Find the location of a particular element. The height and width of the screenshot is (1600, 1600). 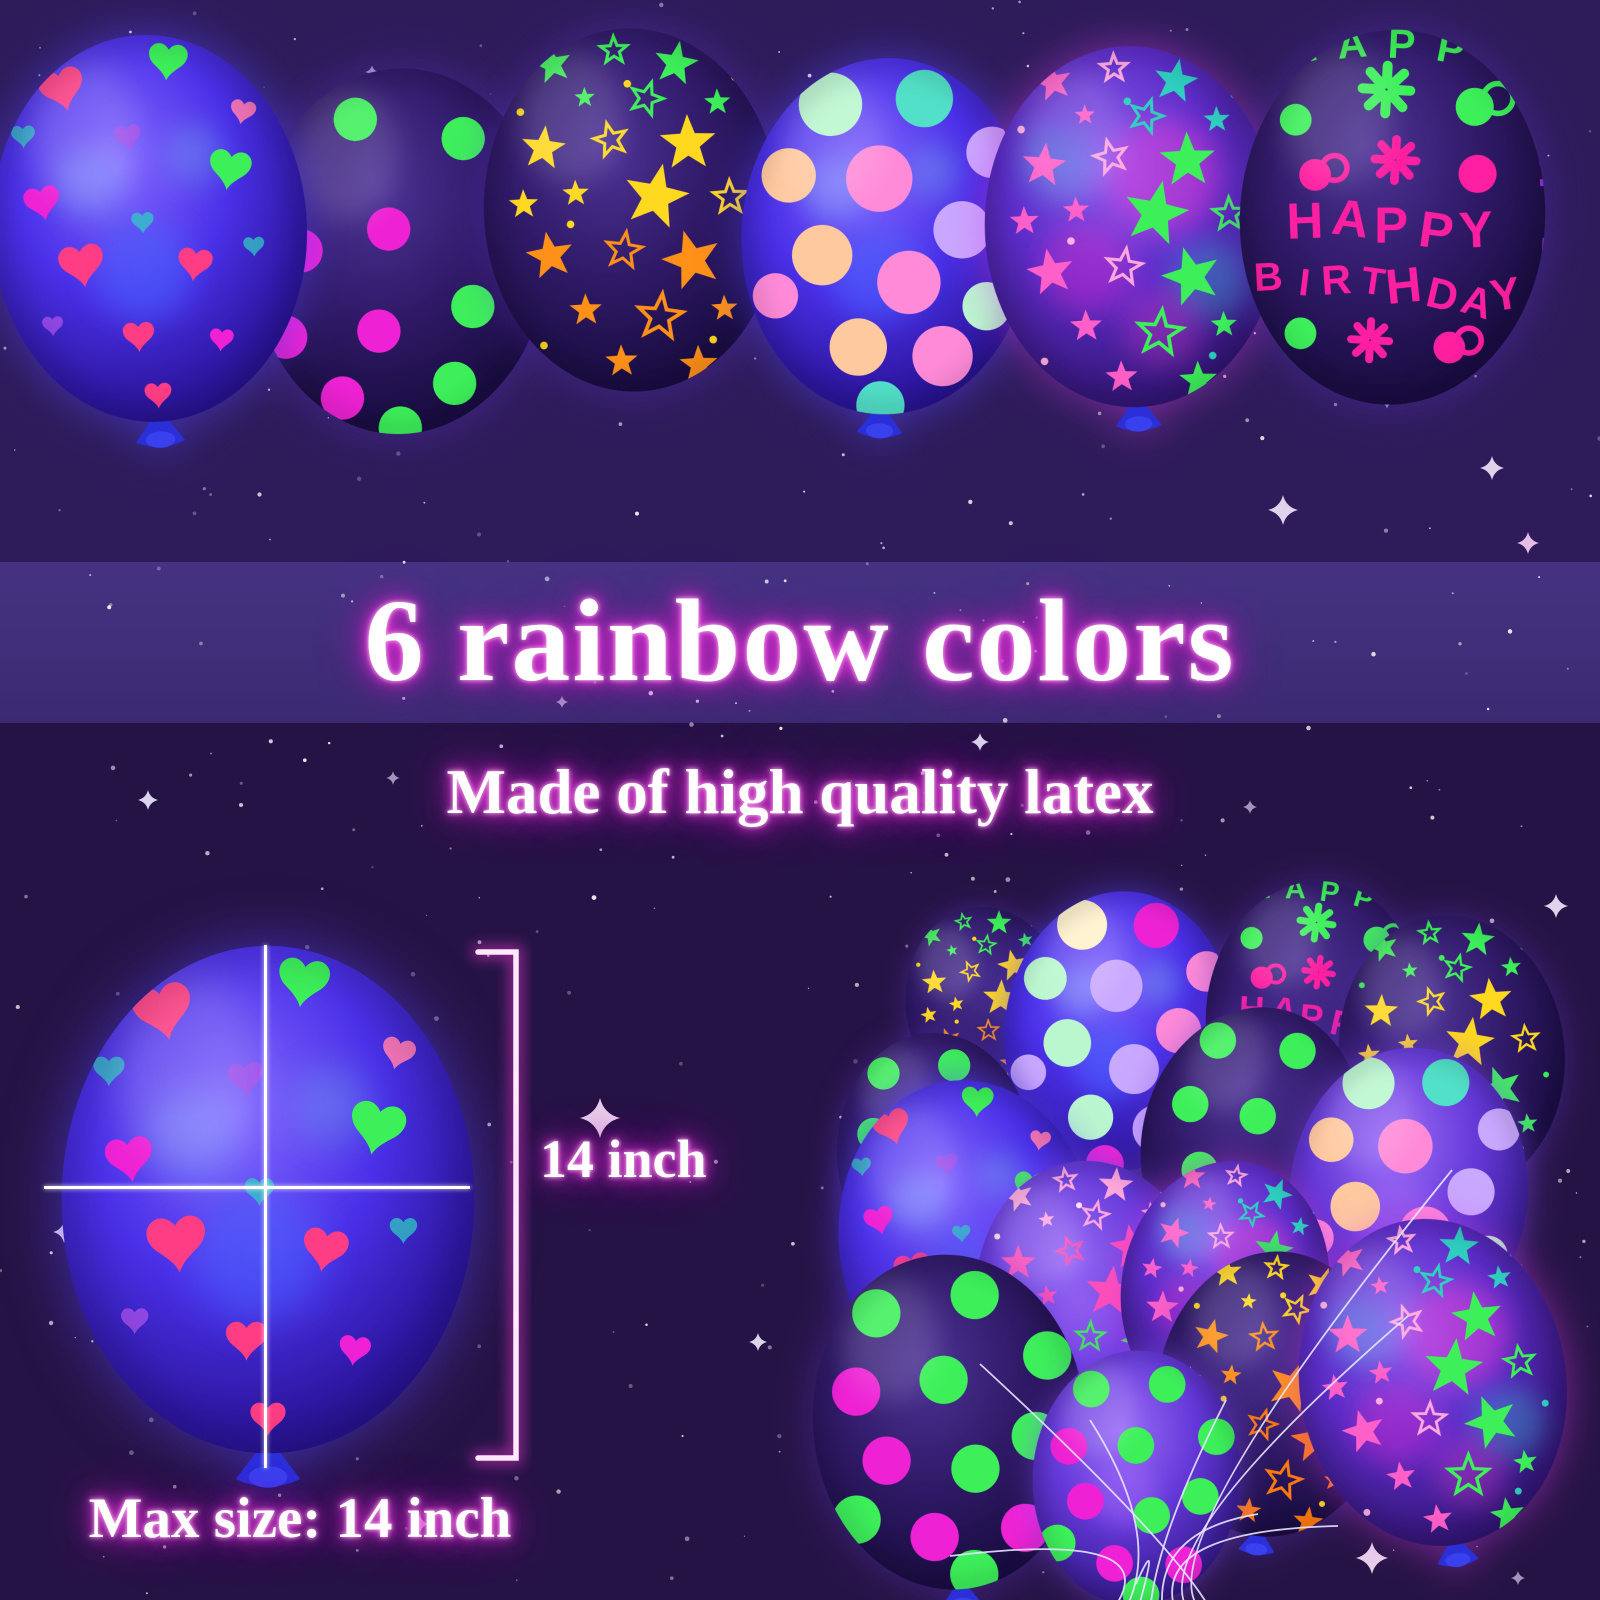

horizontal-crosshair-line is located at coordinates (257, 1187).